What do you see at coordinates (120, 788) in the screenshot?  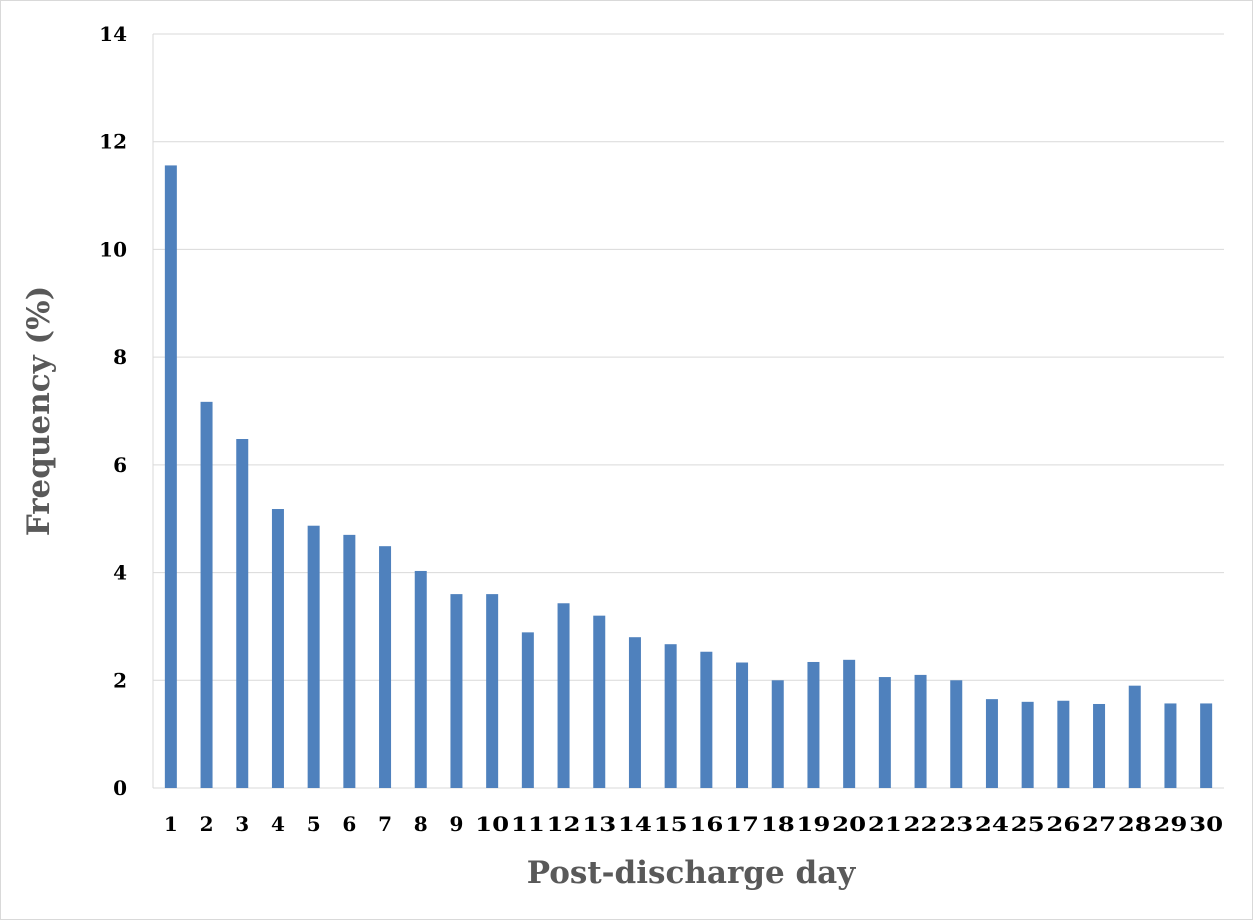 I see `y-tick-label: 0` at bounding box center [120, 788].